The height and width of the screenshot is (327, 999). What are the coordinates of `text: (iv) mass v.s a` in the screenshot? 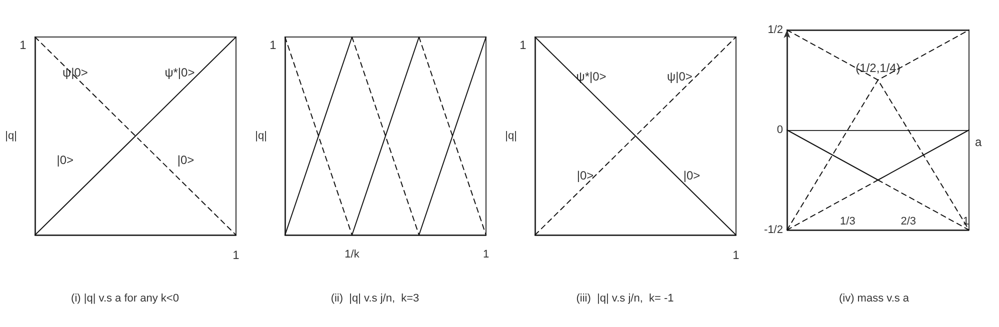 It's located at (874, 298).